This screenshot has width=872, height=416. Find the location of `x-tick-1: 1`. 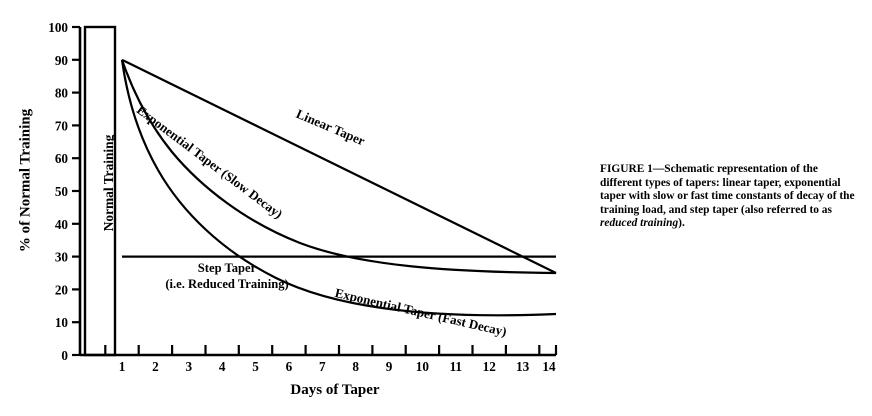

x-tick-1: 1 is located at coordinates (122, 366).